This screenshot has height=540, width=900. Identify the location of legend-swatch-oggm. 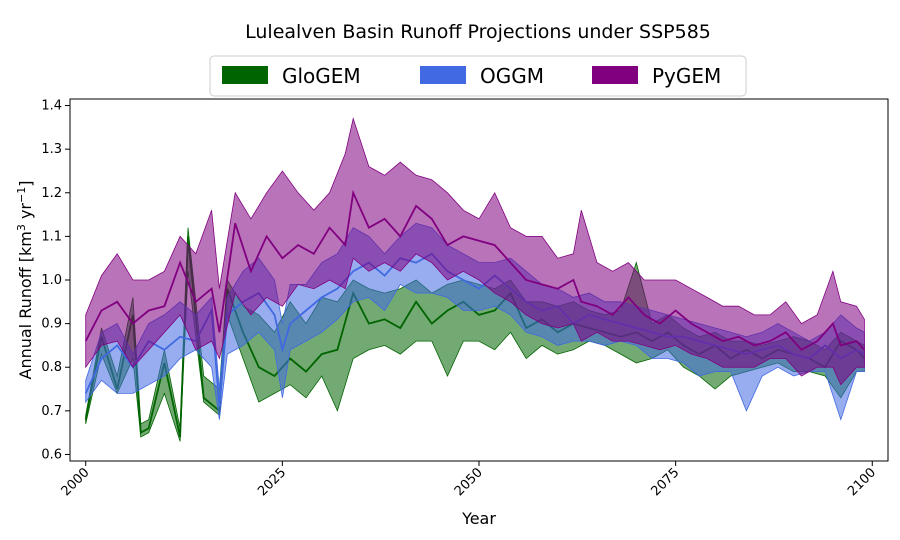
(443, 75).